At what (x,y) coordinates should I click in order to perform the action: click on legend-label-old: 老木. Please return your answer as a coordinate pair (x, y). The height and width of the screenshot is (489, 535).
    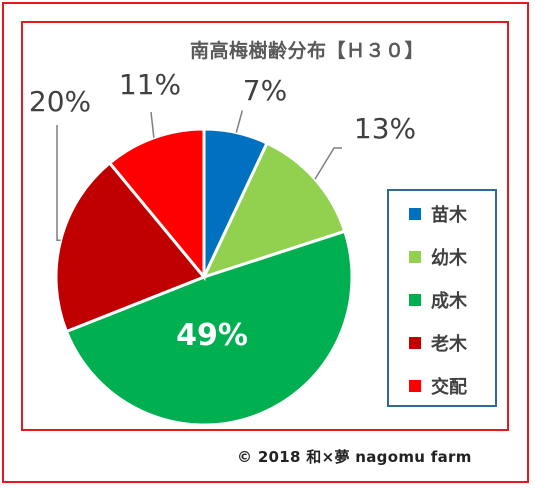
    Looking at the image, I should click on (449, 344).